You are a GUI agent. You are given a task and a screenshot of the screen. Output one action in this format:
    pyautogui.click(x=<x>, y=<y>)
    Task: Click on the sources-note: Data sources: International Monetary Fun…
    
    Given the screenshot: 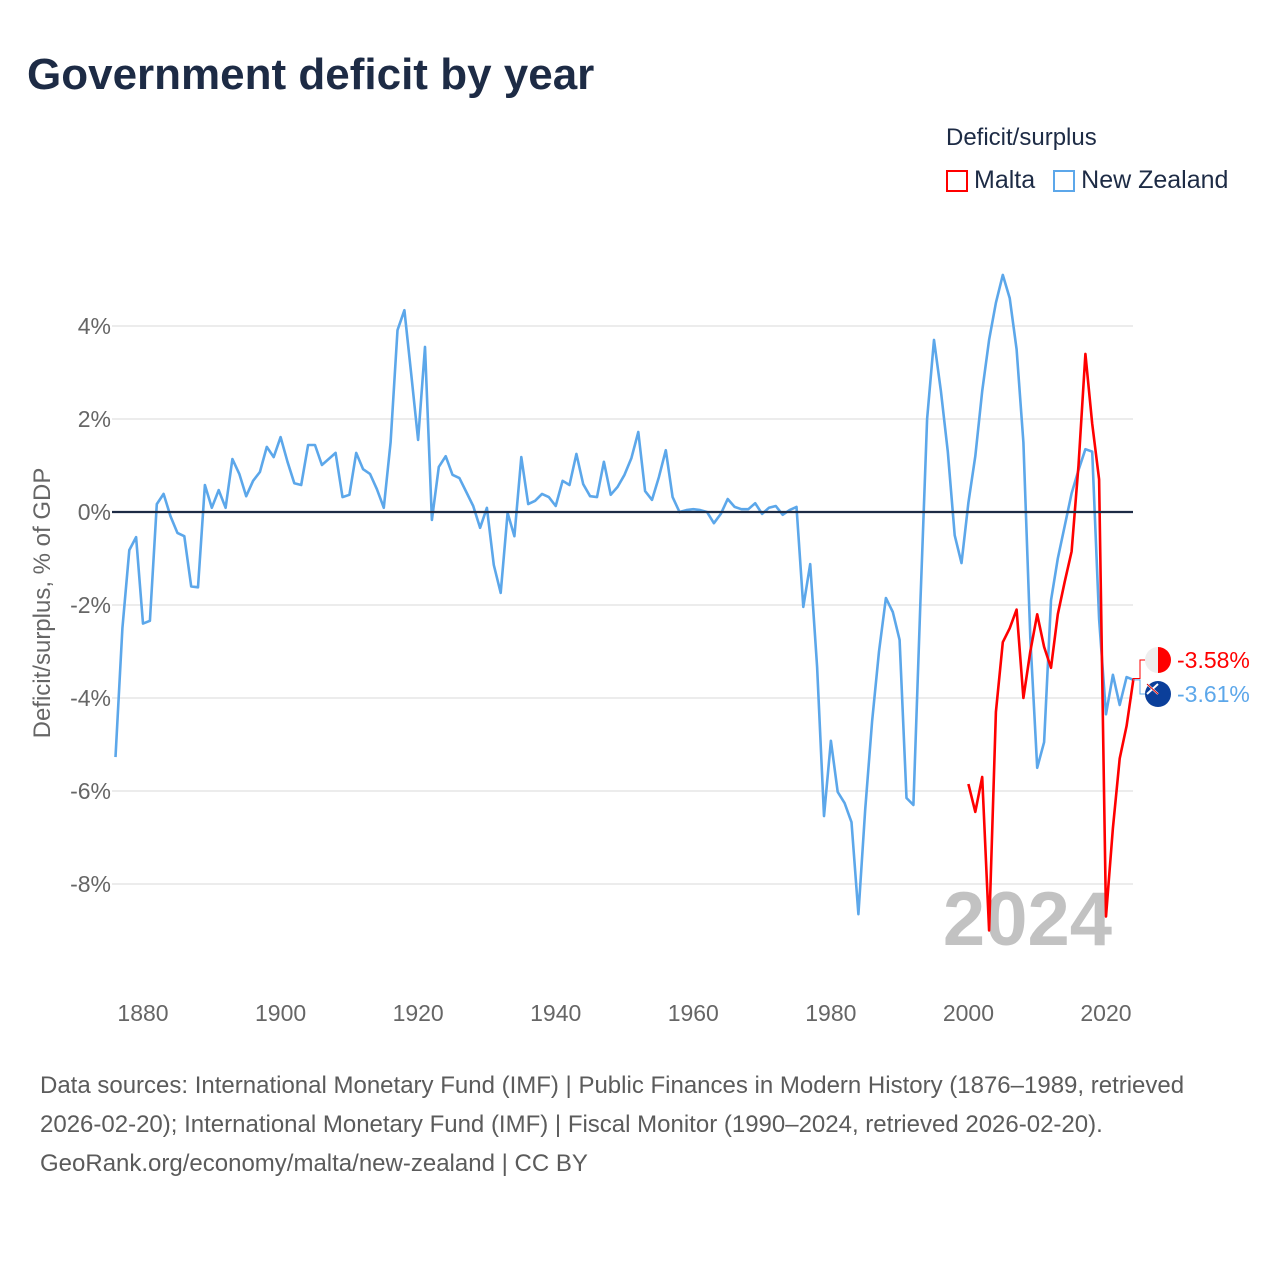 What is the action you would take?
    pyautogui.click(x=640, y=1124)
    